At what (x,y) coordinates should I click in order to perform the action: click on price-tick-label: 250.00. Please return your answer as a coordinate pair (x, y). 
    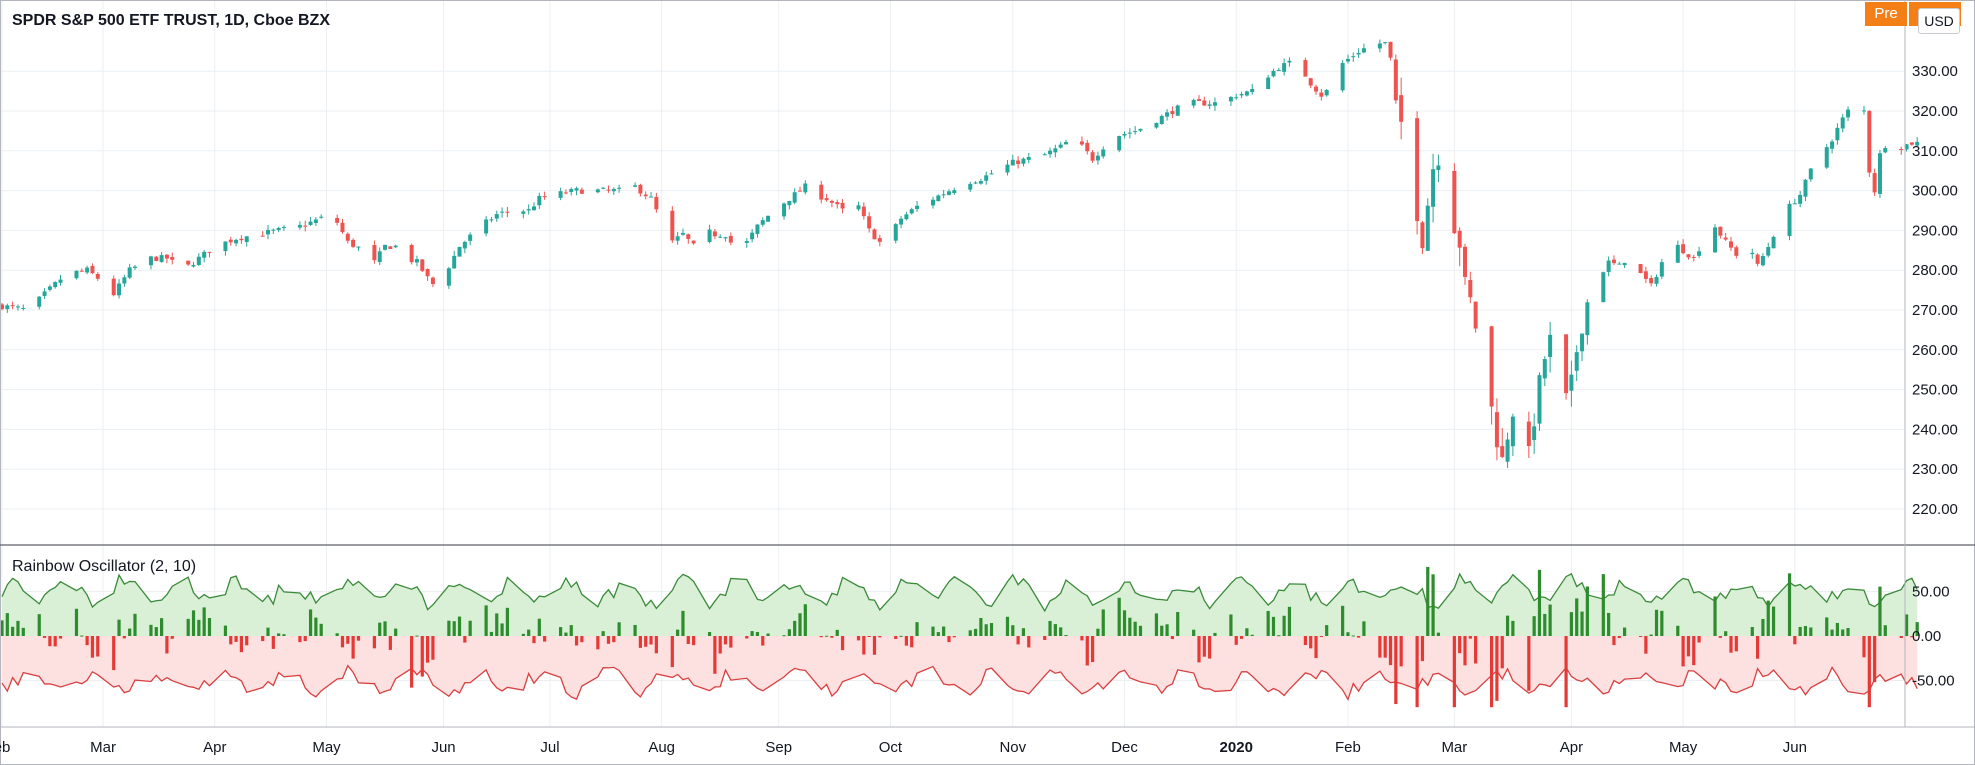
    Looking at the image, I should click on (1935, 390).